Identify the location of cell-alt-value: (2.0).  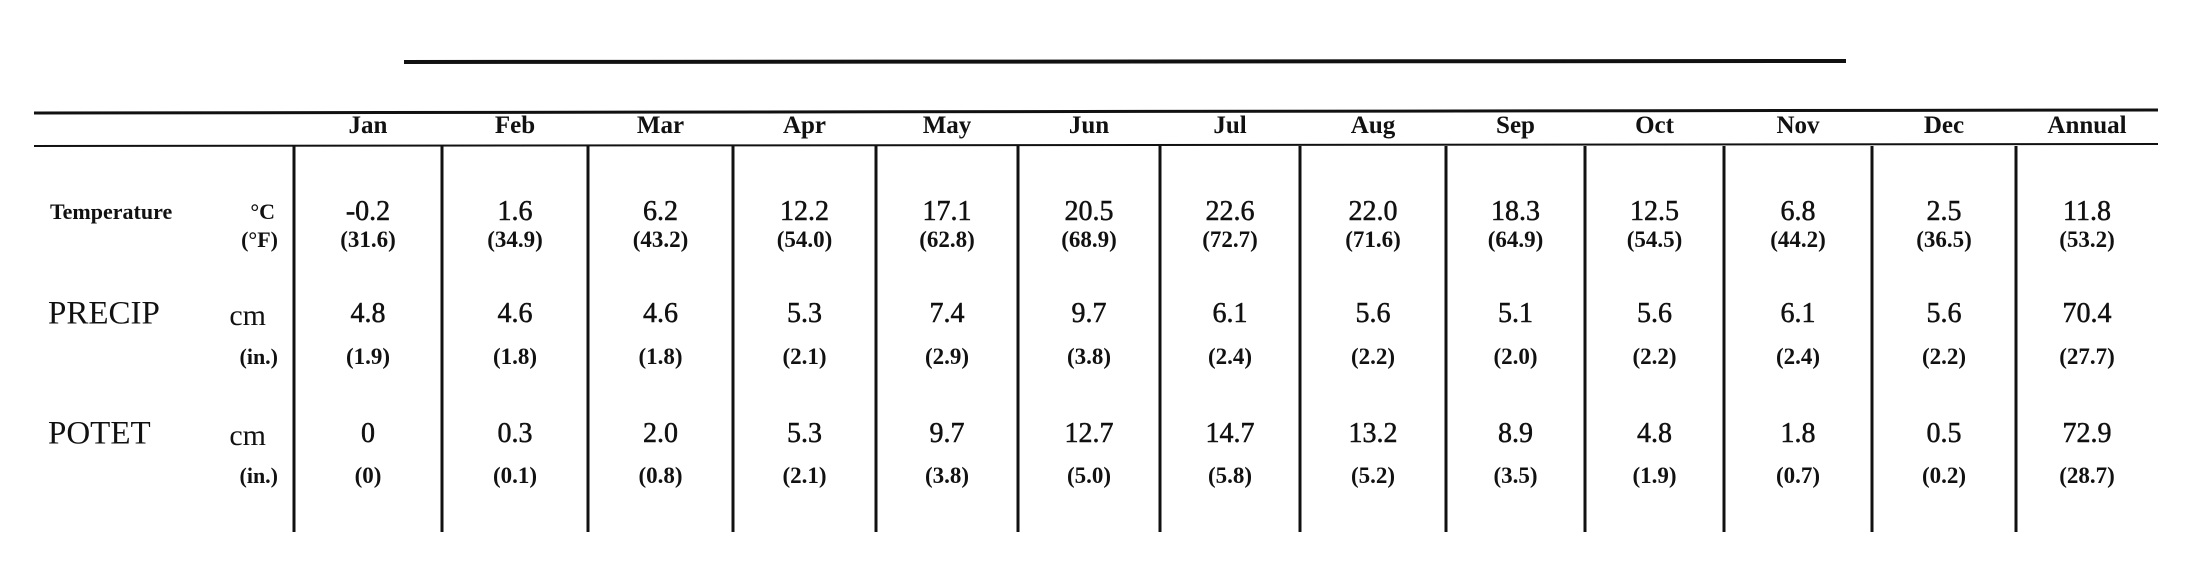
(1515, 356).